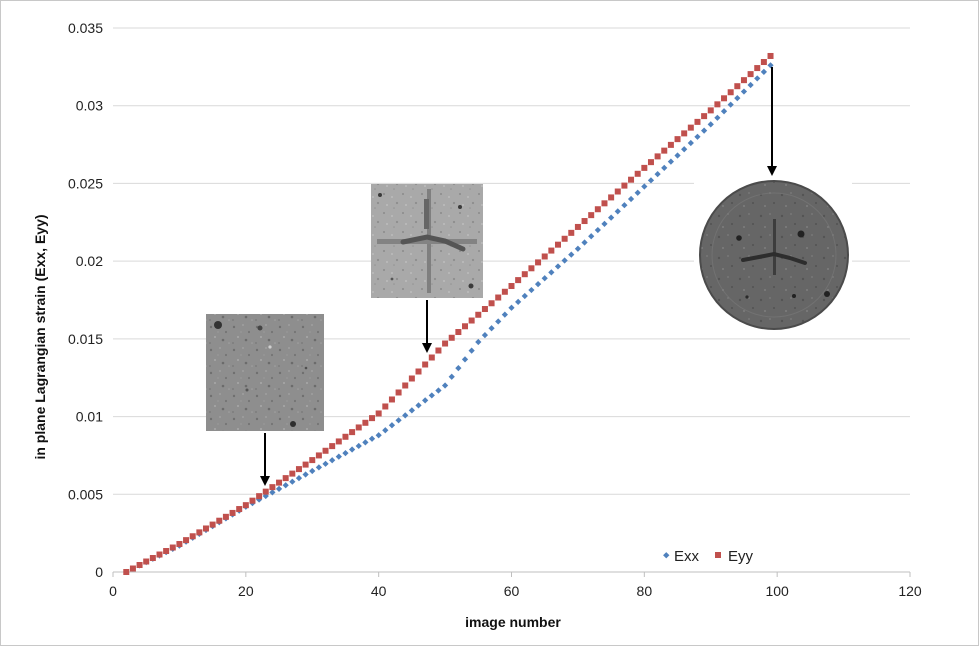  I want to click on x-axis-title: image number, so click(513, 622).